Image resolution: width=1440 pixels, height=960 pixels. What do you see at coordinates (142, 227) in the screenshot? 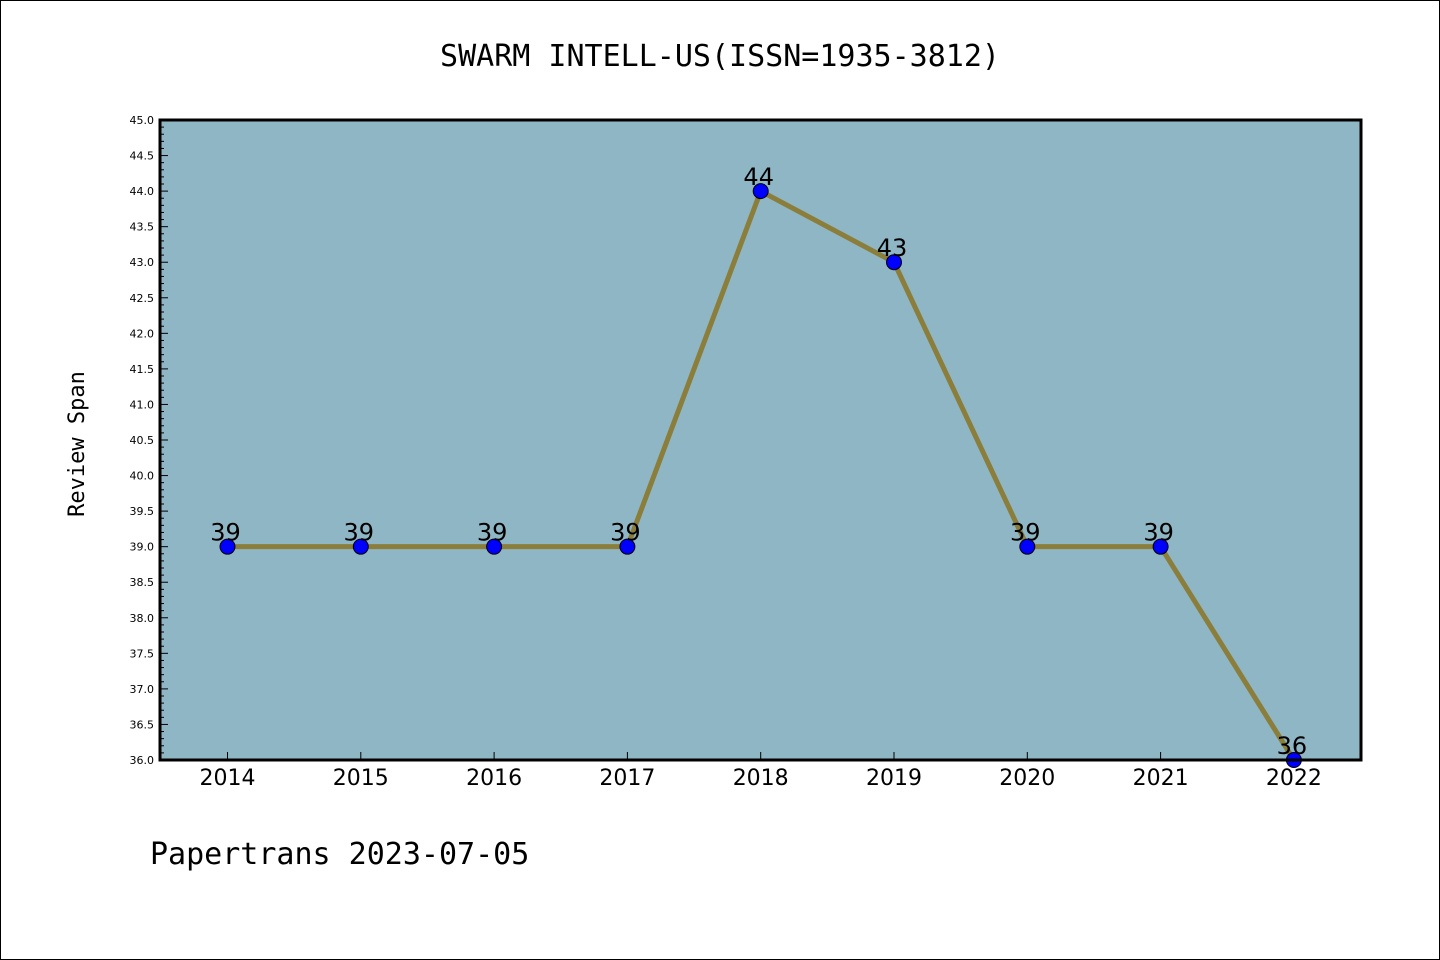
I see `y-tick-label: 43.5` at bounding box center [142, 227].